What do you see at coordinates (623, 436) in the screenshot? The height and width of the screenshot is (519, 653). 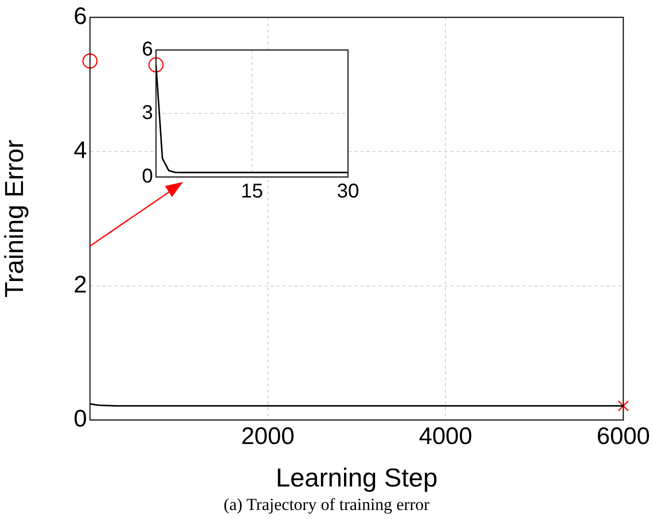 I see `x-tick-label: 6000` at bounding box center [623, 436].